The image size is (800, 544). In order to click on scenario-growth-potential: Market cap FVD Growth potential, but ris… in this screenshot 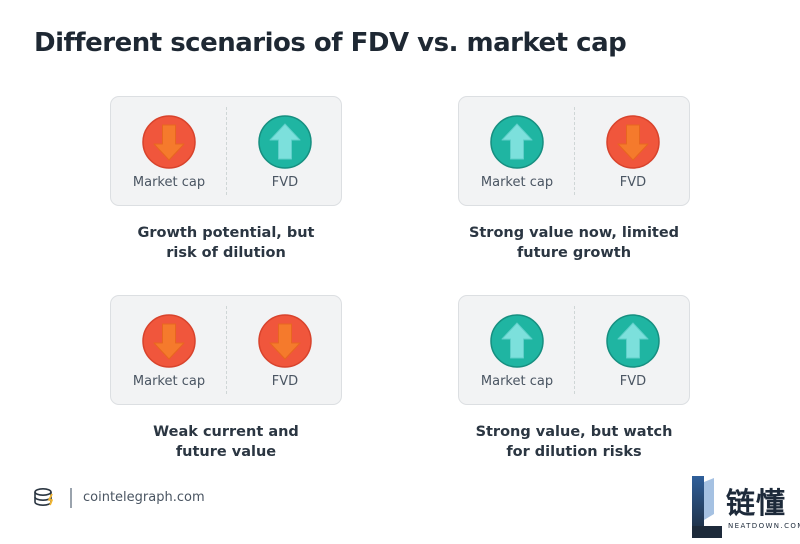, I will do `click(226, 179)`.